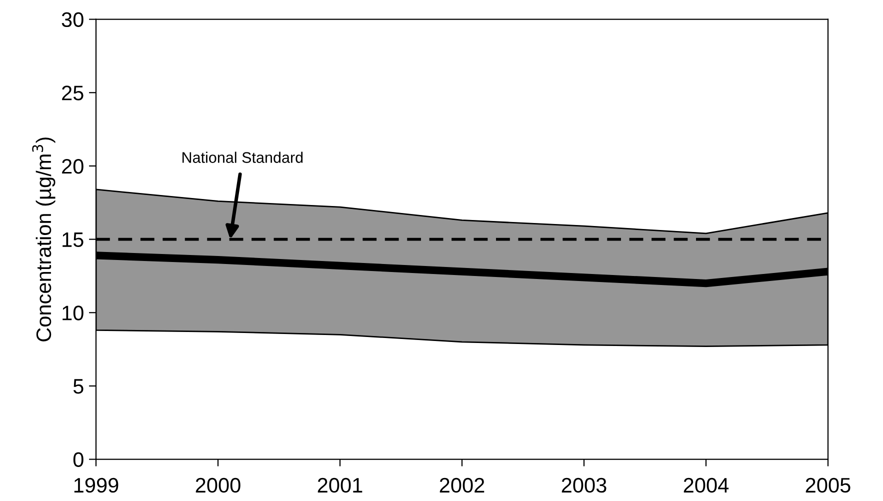 The height and width of the screenshot is (501, 883). I want to click on y-axis-title: Concentration (µg/m$^{3}$), so click(44, 240).